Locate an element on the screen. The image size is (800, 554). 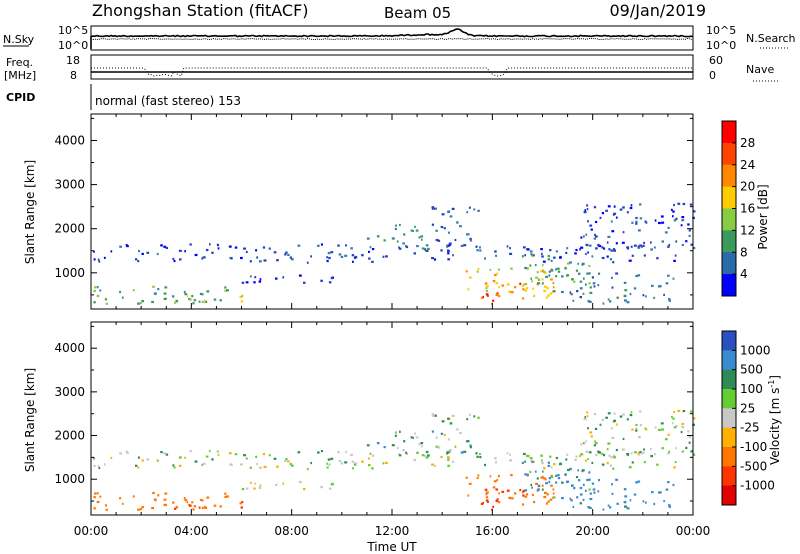
velocity-colorbar-tick-label: 1000 is located at coordinates (755, 350).